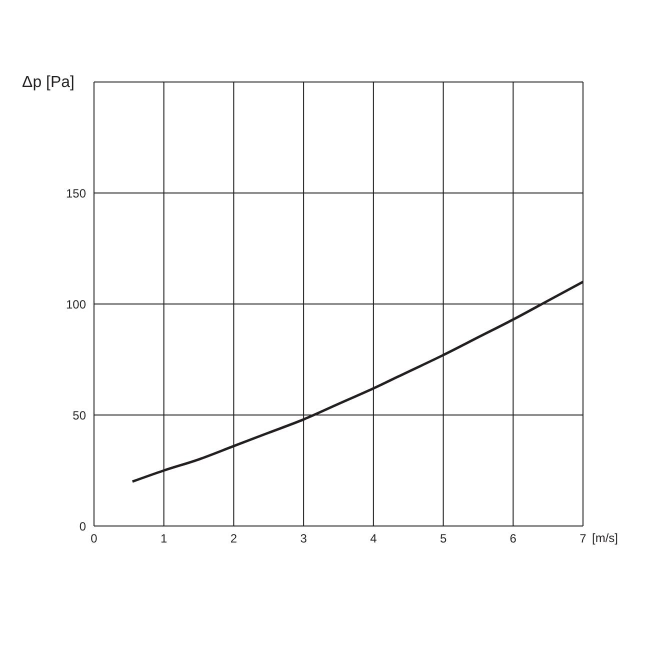 The width and height of the screenshot is (645, 645). What do you see at coordinates (48, 83) in the screenshot?
I see `y-axis-title: Δp [Pa]` at bounding box center [48, 83].